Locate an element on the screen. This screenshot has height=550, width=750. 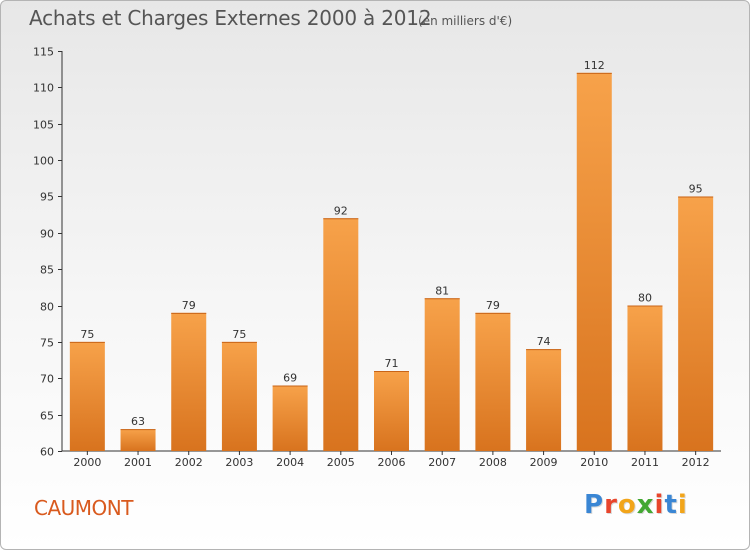
logo-letter: P is located at coordinates (594, 505).